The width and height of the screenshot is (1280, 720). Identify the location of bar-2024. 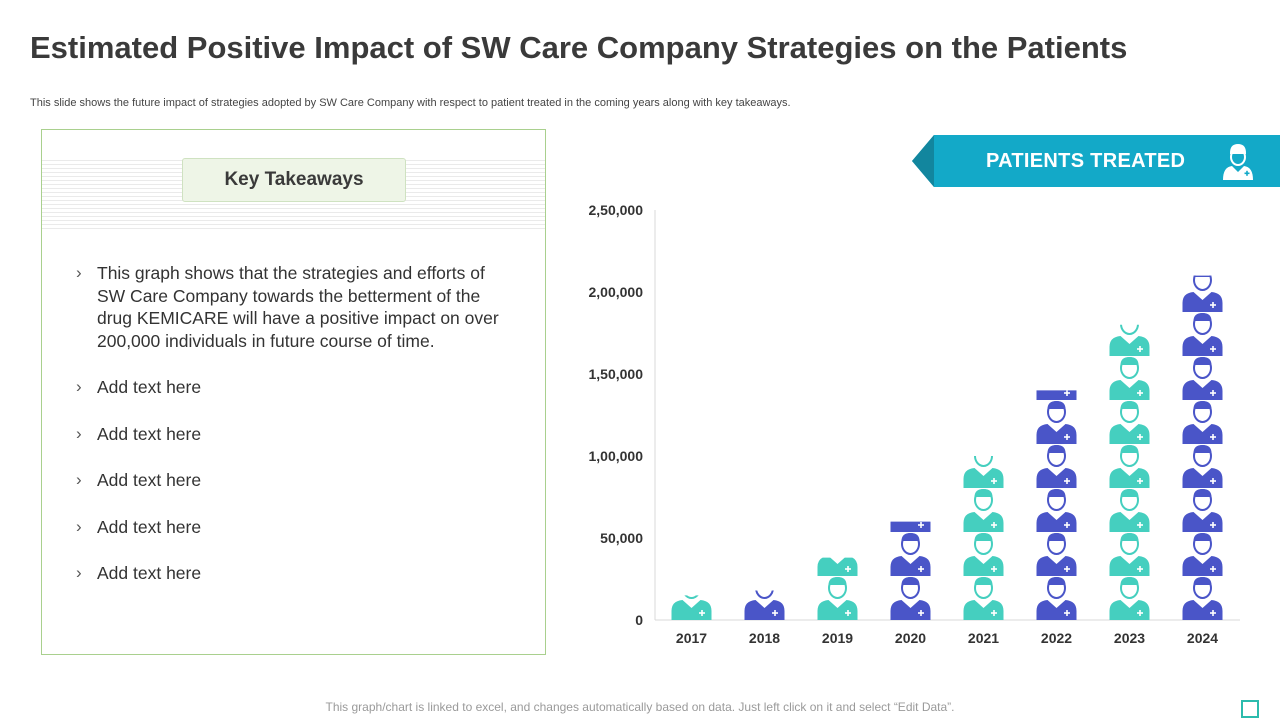
(1202, 447).